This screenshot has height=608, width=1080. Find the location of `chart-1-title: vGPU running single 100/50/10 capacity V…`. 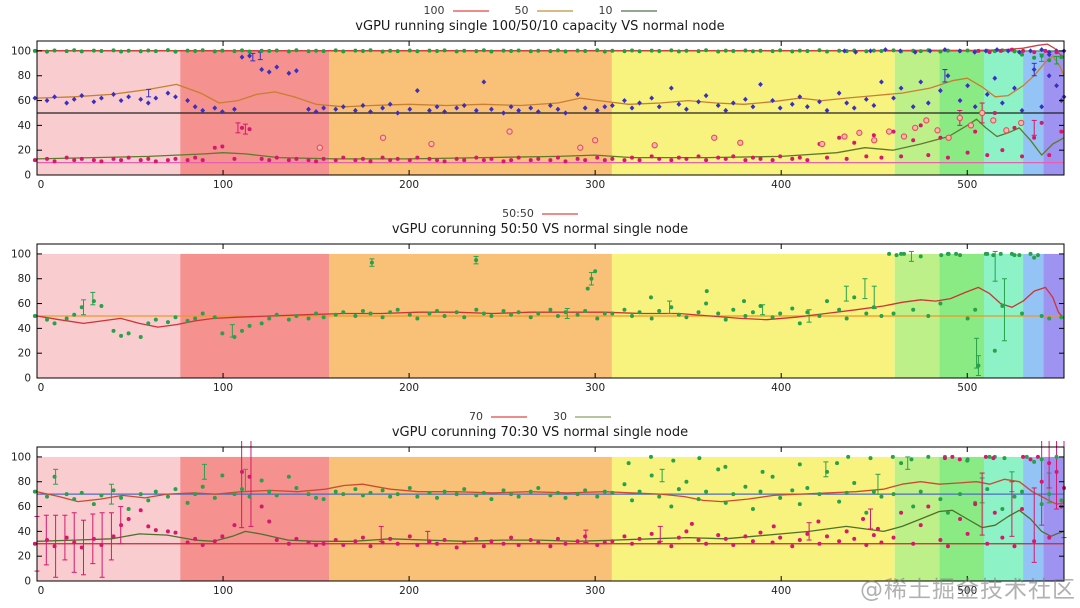

chart-1-title: vGPU running single 100/50/10 capacity V… is located at coordinates (540, 26).